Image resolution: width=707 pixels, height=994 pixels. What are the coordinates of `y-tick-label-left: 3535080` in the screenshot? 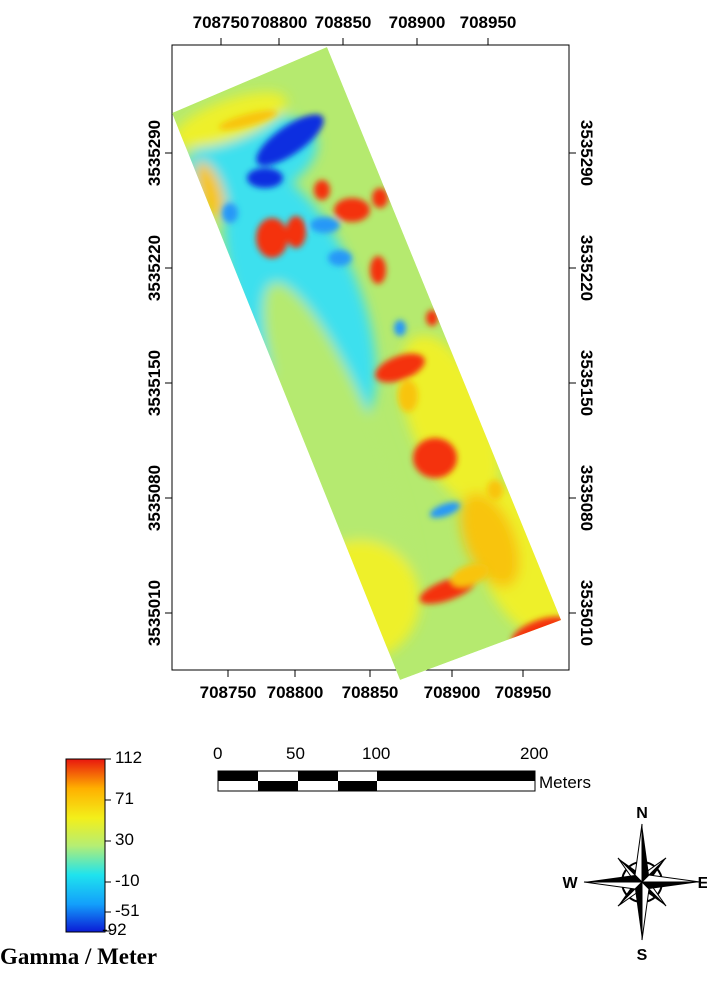 It's located at (154, 498).